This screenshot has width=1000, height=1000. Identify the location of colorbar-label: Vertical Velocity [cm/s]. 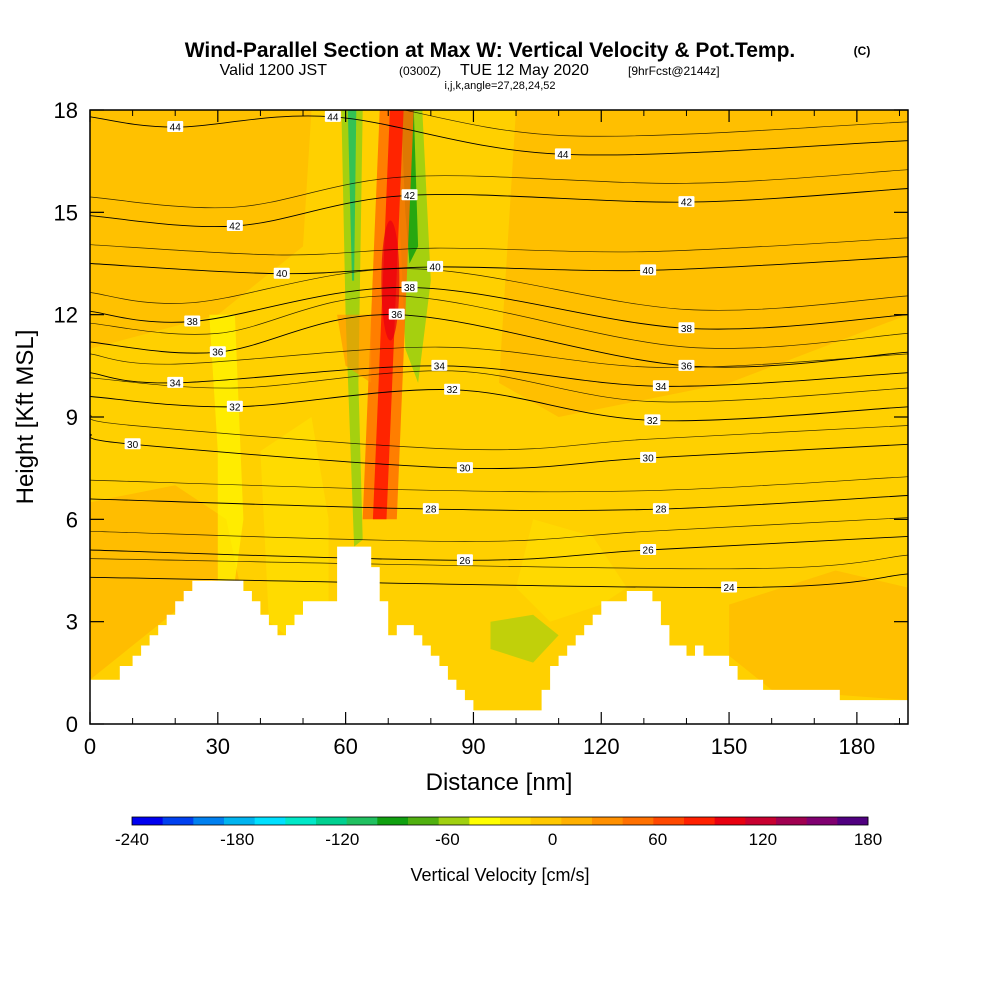
(499, 875).